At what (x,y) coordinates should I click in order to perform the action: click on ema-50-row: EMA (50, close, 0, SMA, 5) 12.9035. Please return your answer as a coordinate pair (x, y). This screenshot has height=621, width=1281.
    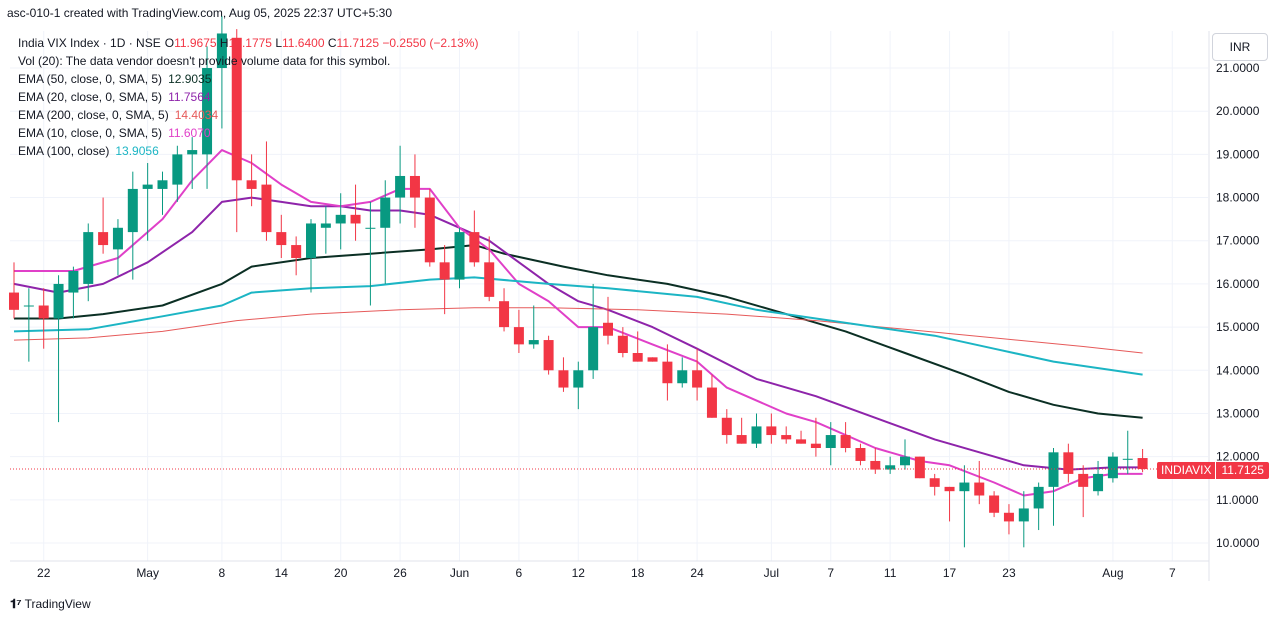
    Looking at the image, I should click on (115, 79).